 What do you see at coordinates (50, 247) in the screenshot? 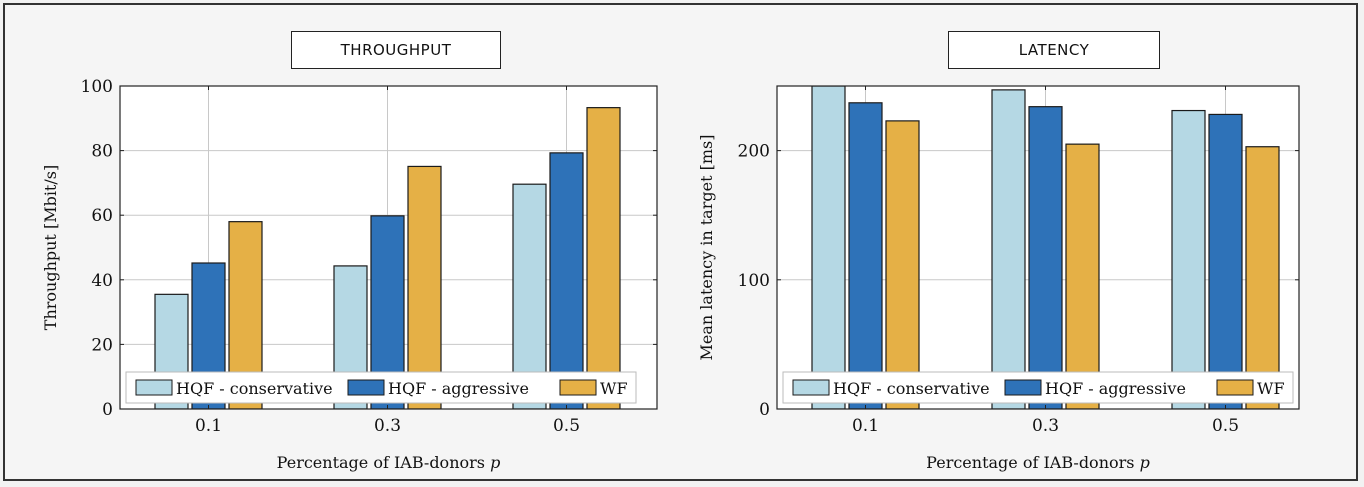
I see `y-axis-label: Throughput [Mbit/s]` at bounding box center [50, 247].